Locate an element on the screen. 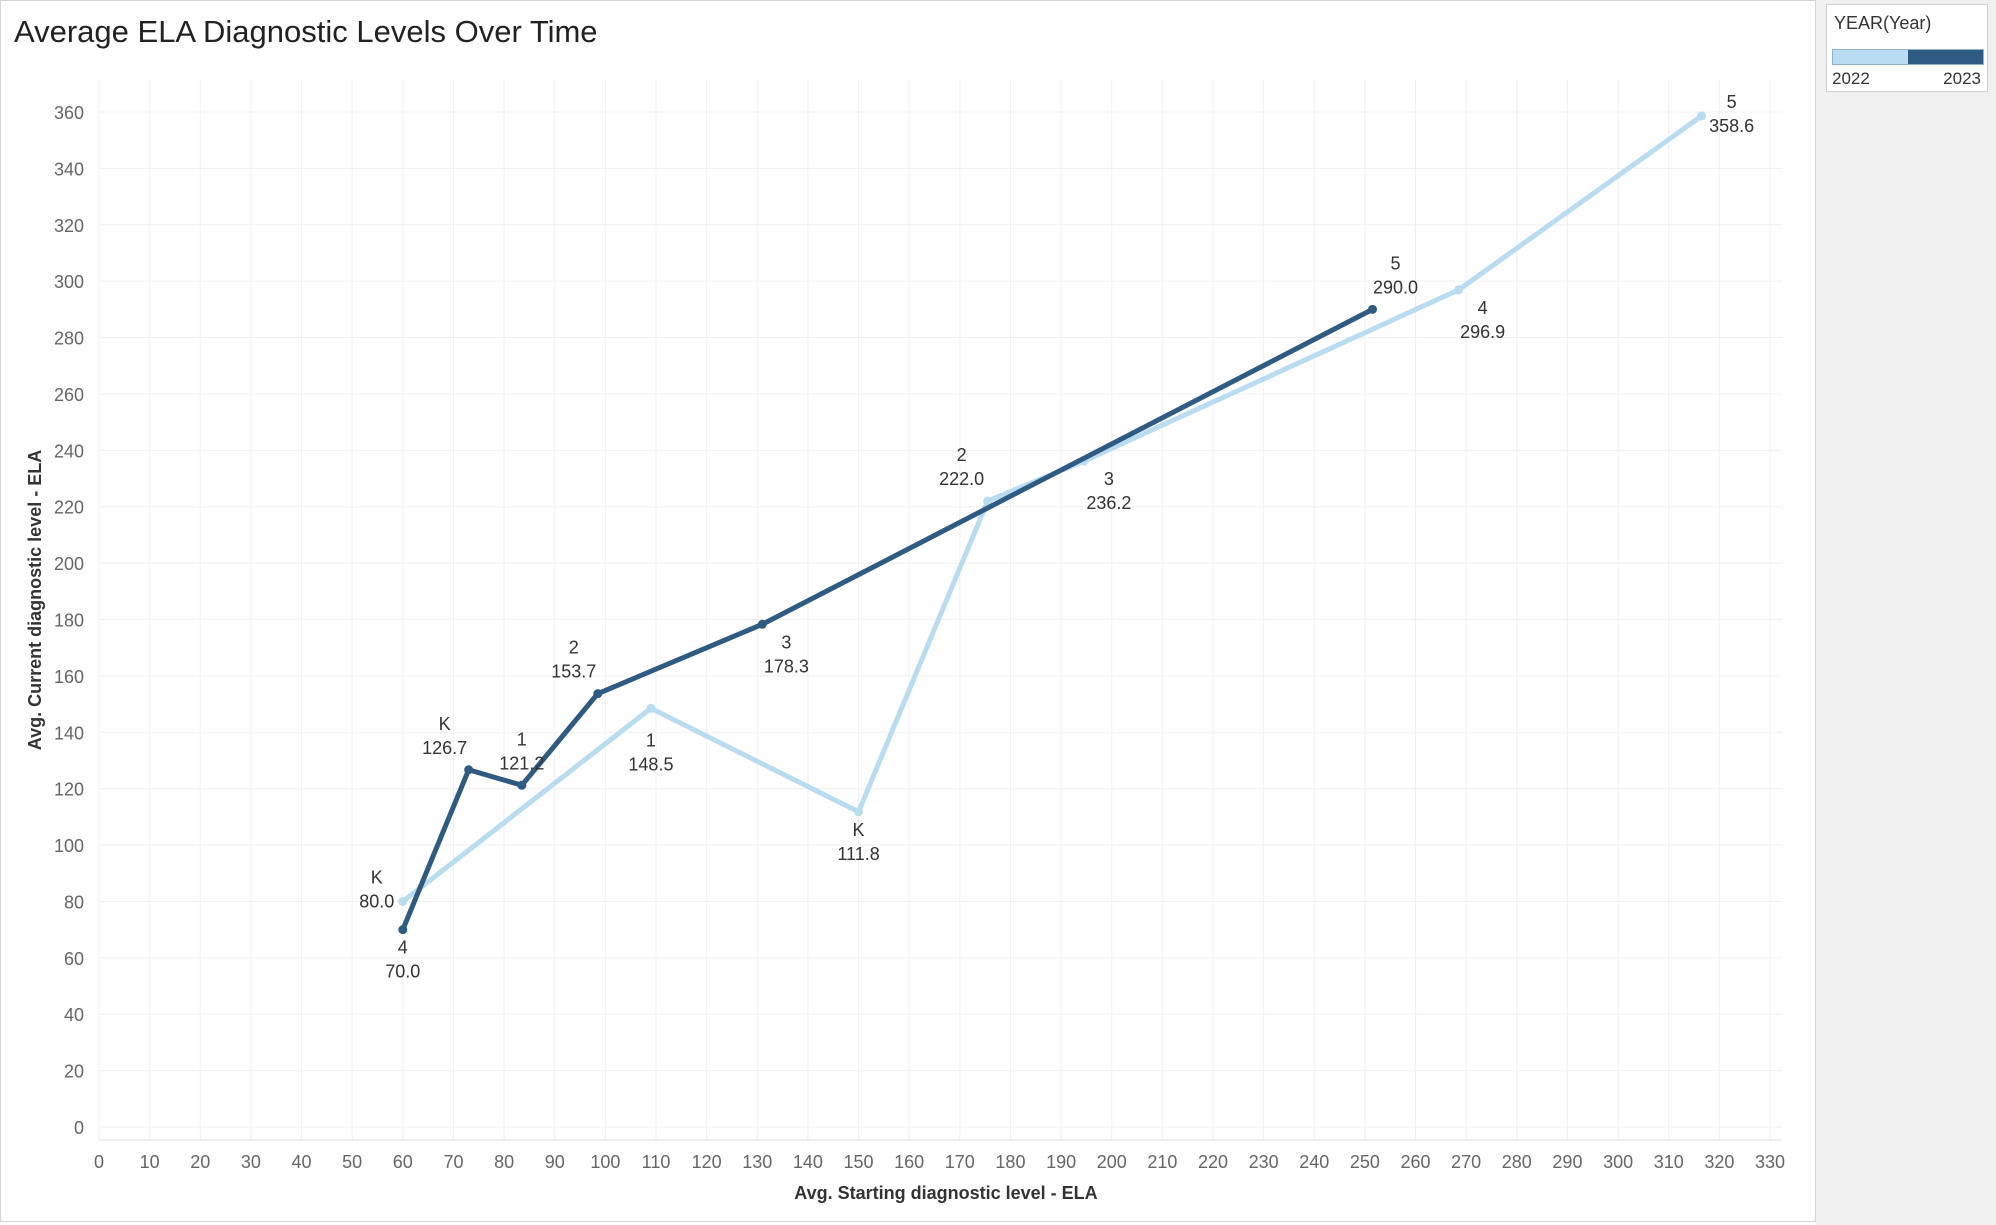  x-tick-label: 70 is located at coordinates (453, 1162).